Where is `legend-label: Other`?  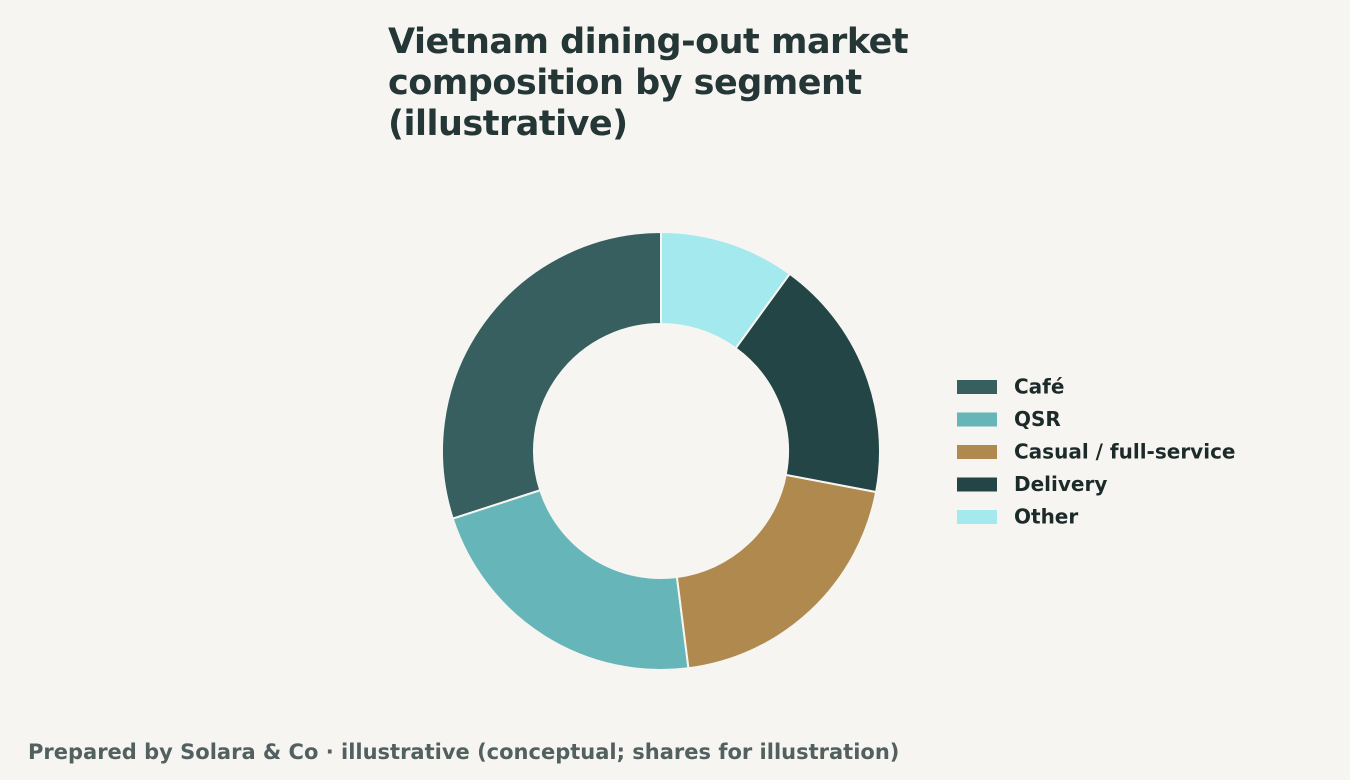 legend-label: Other is located at coordinates (1046, 517).